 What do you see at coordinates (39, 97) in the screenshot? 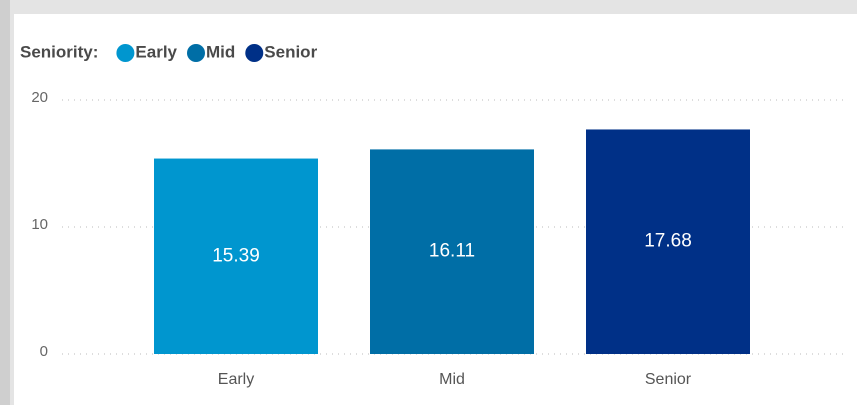
I see `y-tick-label: 20` at bounding box center [39, 97].